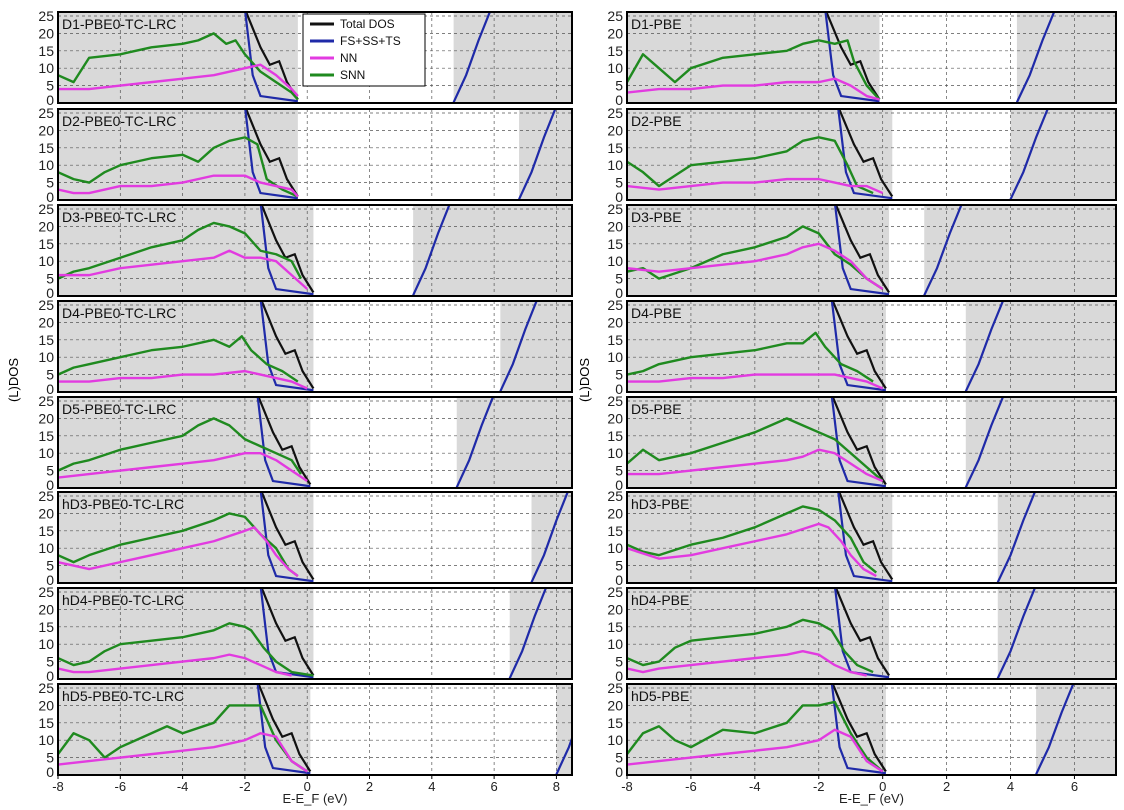 The height and width of the screenshot is (810, 1124). I want to click on x-tick-label: -2, so click(819, 786).